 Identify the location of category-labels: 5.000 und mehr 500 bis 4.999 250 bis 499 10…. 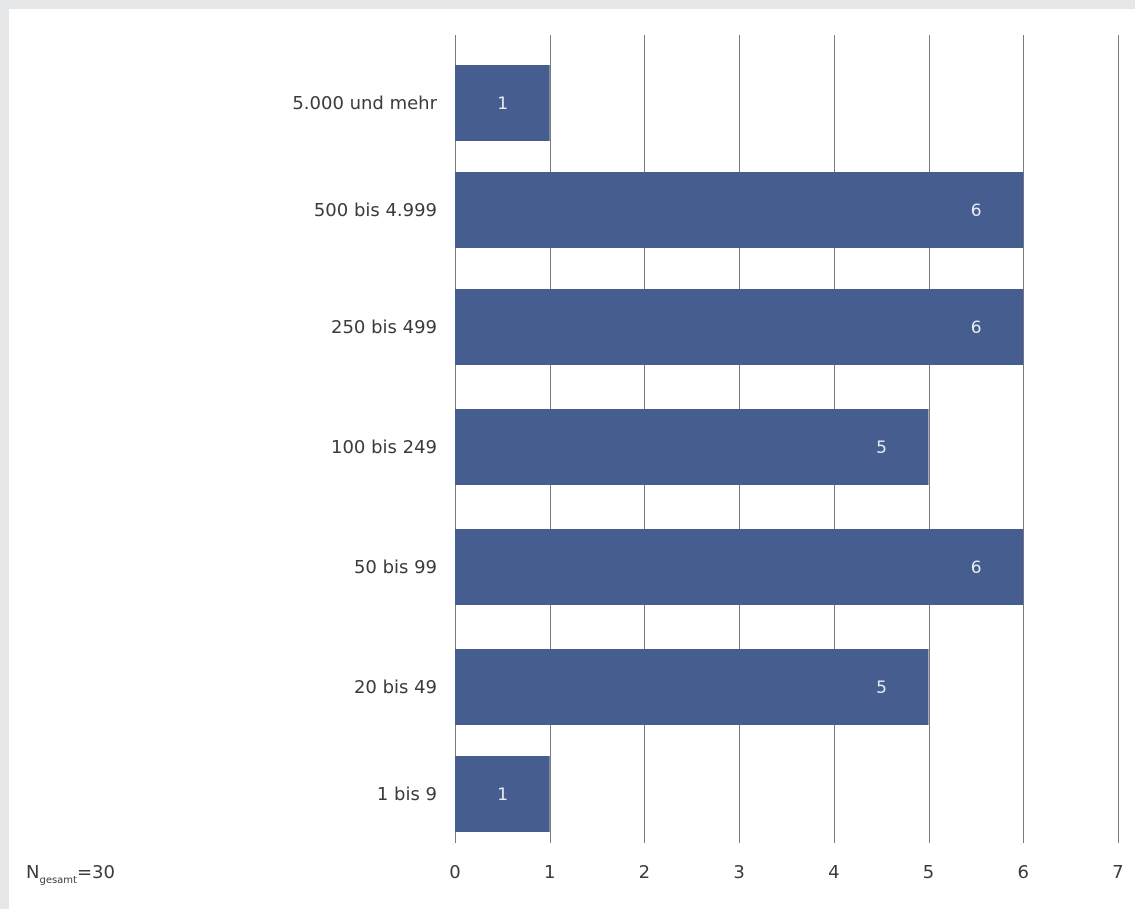
(364, 449).